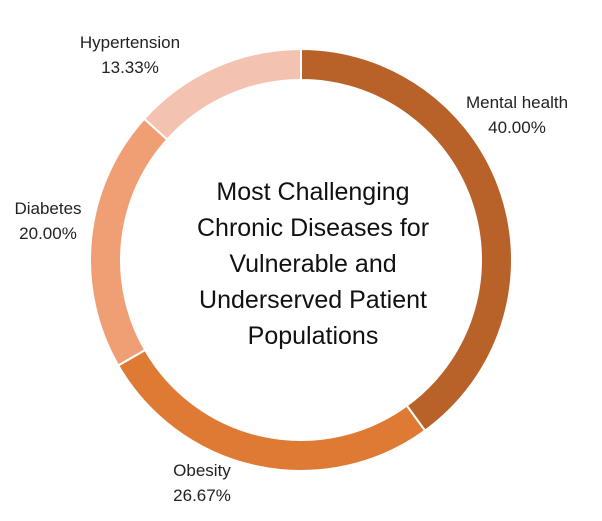  Describe the element at coordinates (313, 336) in the screenshot. I see `chart-title-line: Populations` at that location.